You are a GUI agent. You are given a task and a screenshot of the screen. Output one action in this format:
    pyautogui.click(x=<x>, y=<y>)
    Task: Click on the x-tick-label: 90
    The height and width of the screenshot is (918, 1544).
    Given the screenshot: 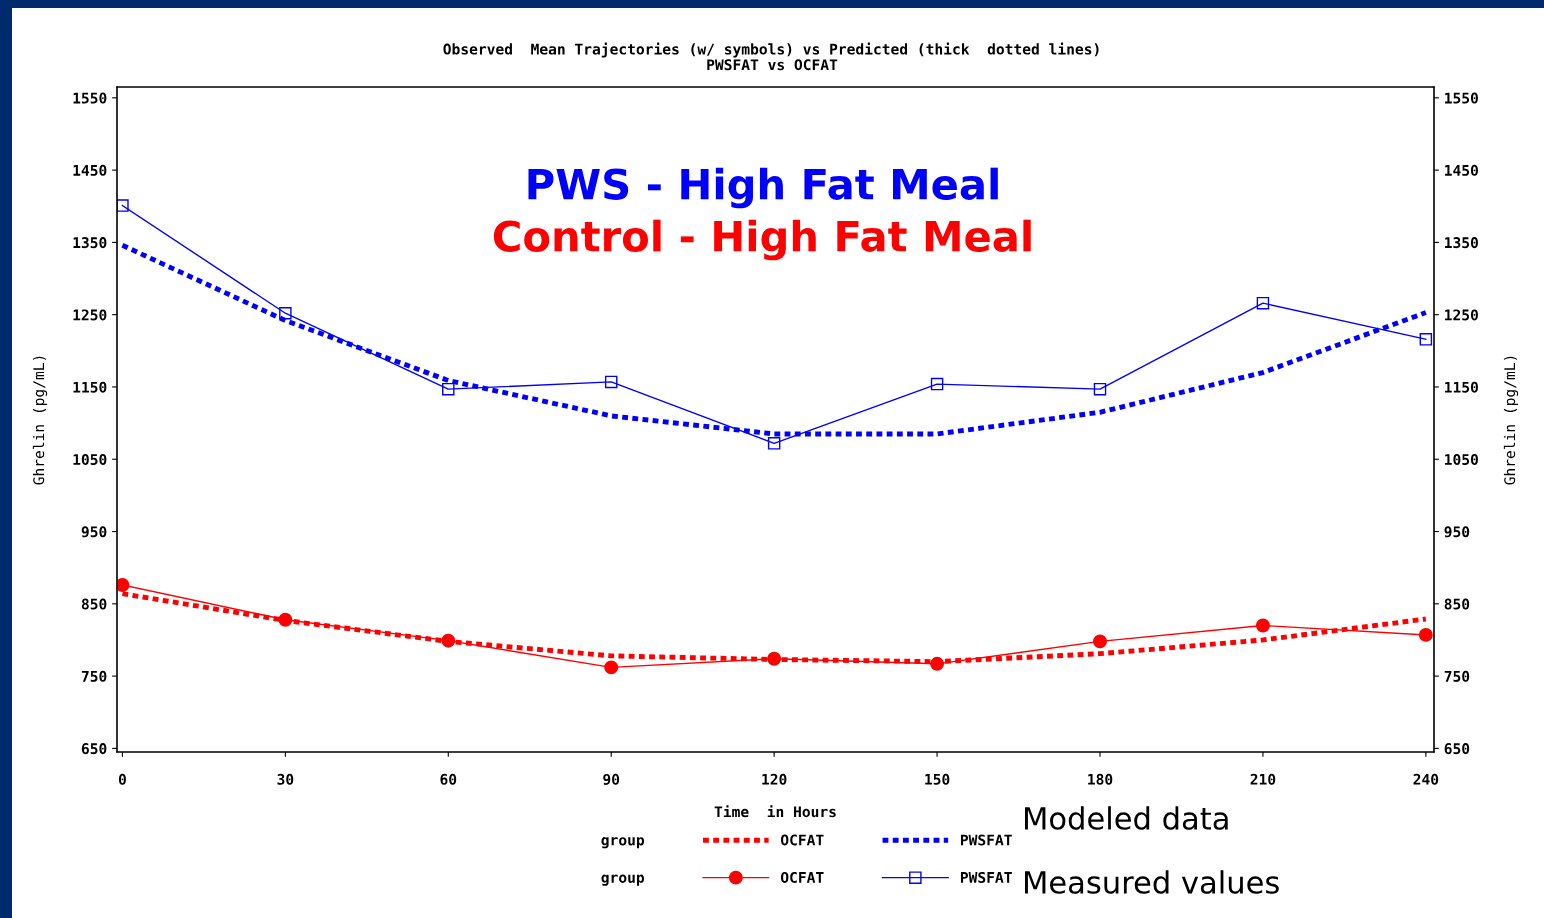 What is the action you would take?
    pyautogui.click(x=611, y=779)
    